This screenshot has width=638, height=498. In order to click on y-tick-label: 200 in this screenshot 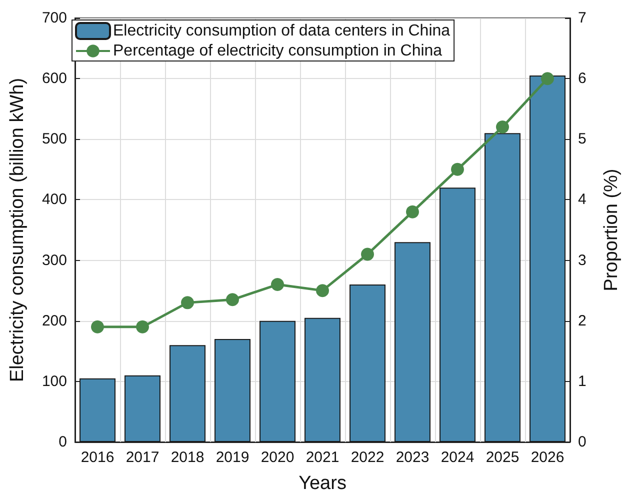, I will do `click(54, 321)`.